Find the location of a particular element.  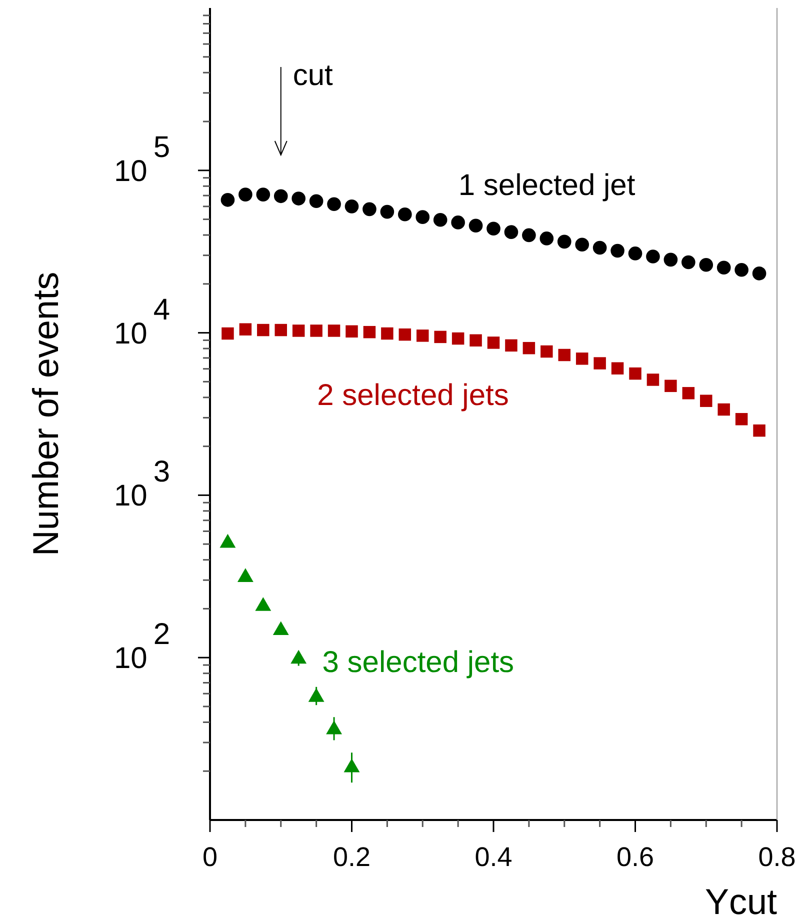

x-tick-label: 0.6 is located at coordinates (635, 857).